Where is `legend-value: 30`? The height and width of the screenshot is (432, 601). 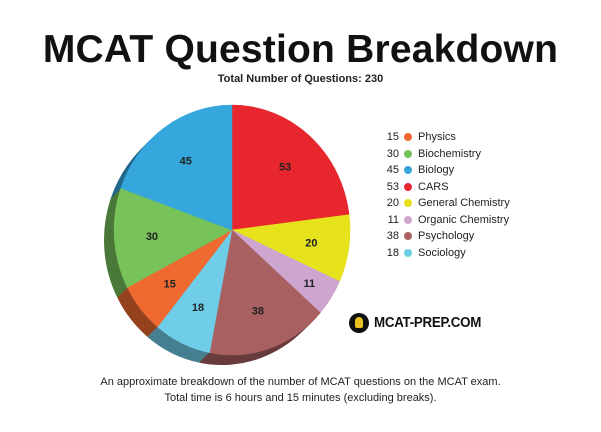 legend-value: 30 is located at coordinates (392, 153).